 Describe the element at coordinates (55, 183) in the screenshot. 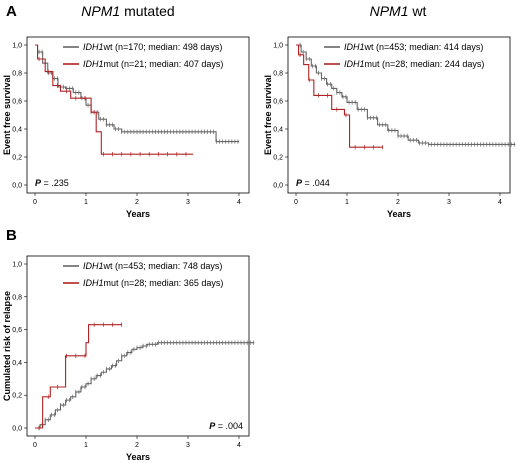

I see `p-number: = .235` at that location.